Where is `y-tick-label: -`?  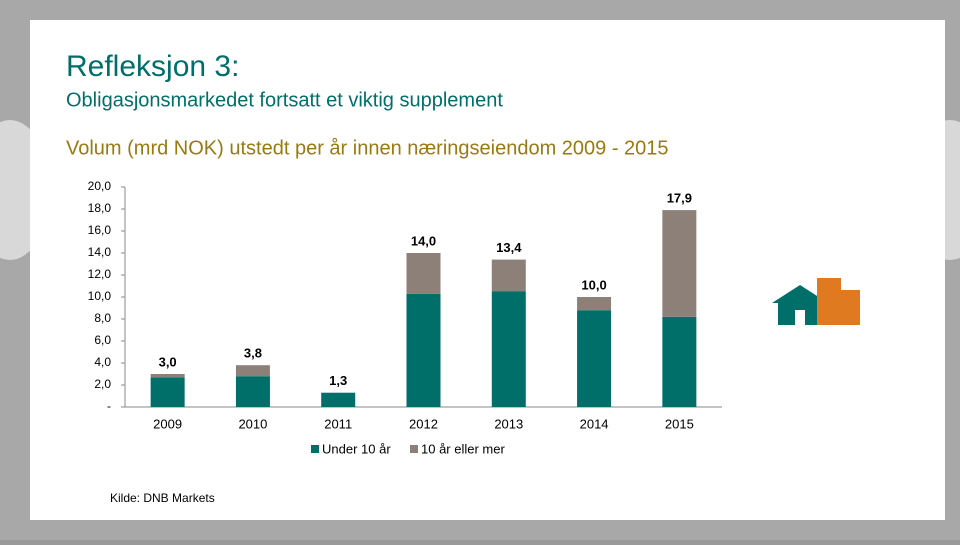 y-tick-label: - is located at coordinates (109, 406).